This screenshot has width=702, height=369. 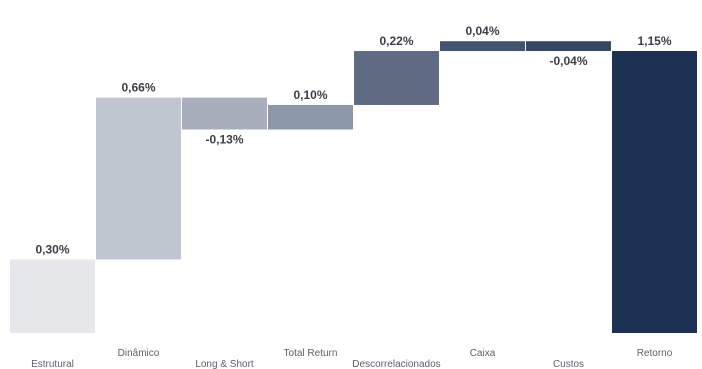 I want to click on category-label-6: Custos, so click(x=568, y=364).